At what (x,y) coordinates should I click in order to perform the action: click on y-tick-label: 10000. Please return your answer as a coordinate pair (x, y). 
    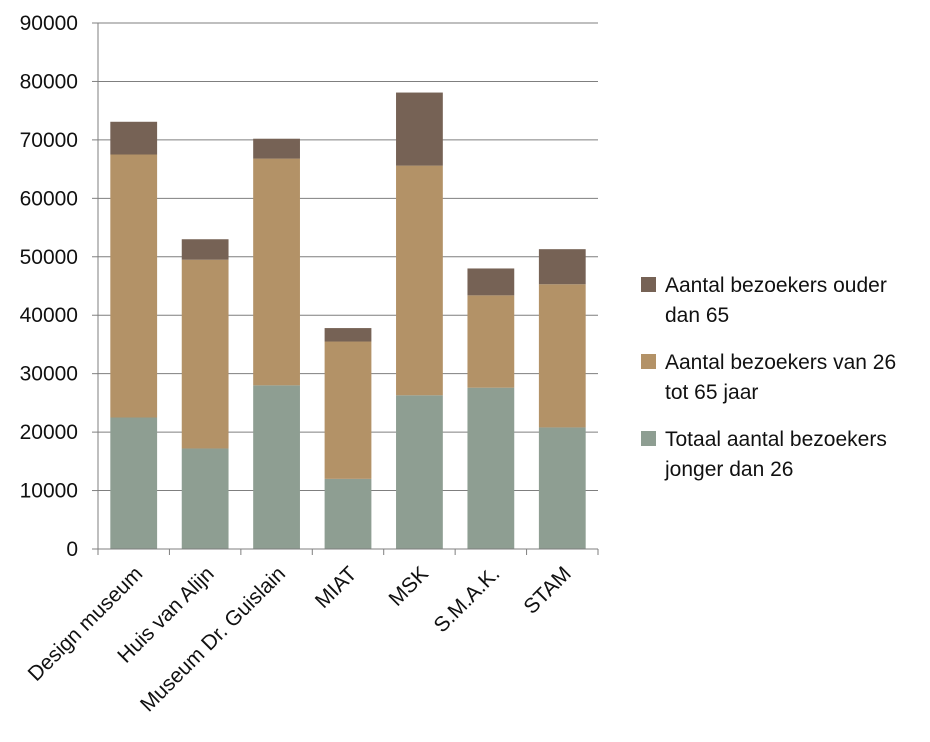
    Looking at the image, I should click on (49, 491).